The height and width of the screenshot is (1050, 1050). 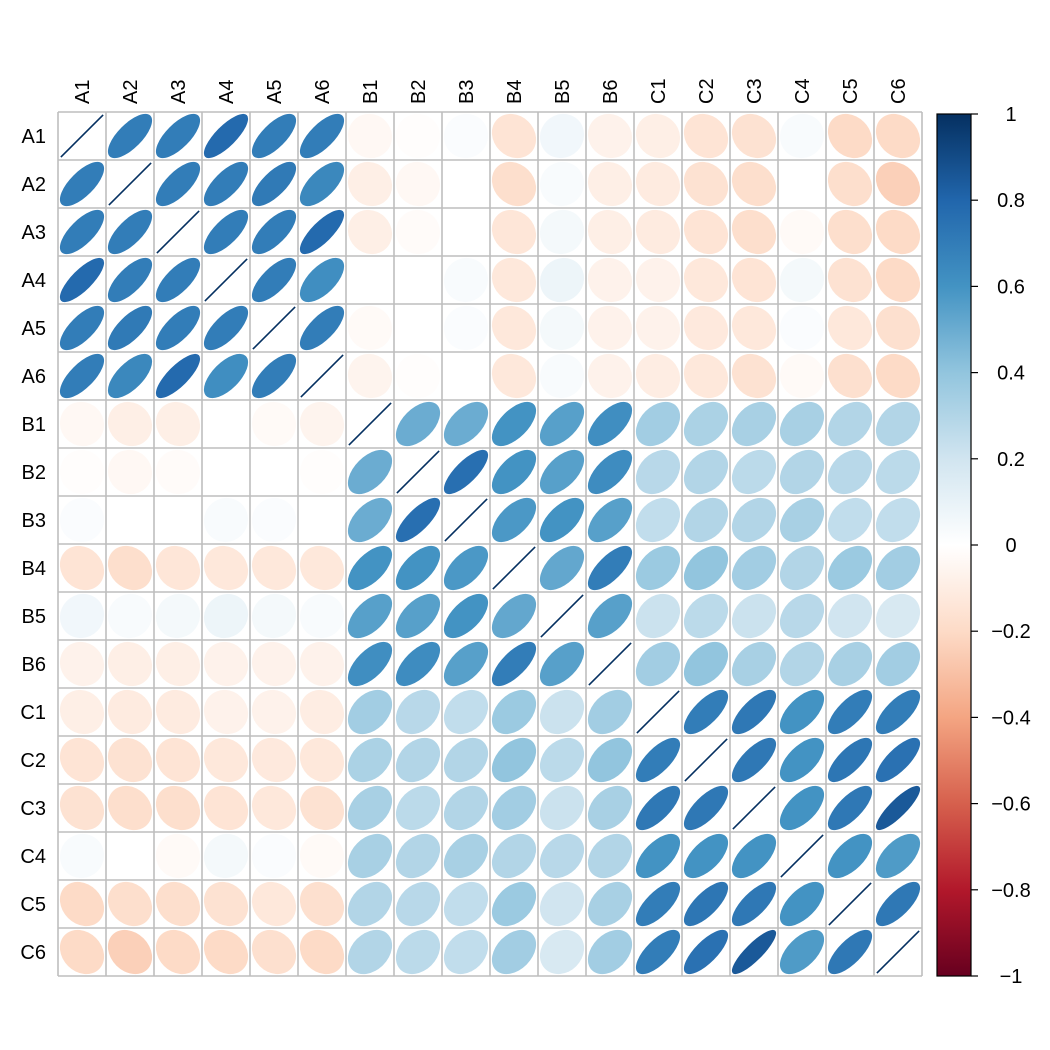 What do you see at coordinates (322, 232) in the screenshot?
I see `corr-cell-A3-A6` at bounding box center [322, 232].